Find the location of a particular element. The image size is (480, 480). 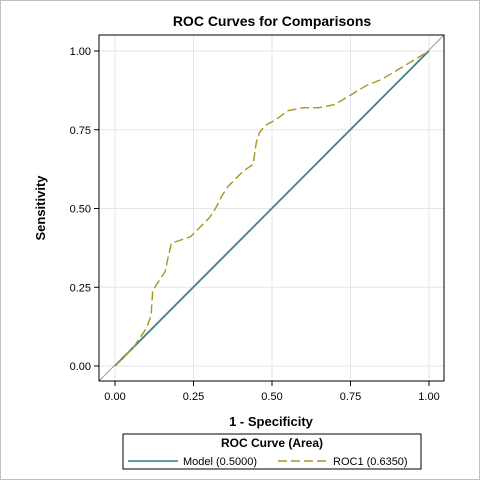

y-axis-label: Sensitivity is located at coordinates (40, 208).